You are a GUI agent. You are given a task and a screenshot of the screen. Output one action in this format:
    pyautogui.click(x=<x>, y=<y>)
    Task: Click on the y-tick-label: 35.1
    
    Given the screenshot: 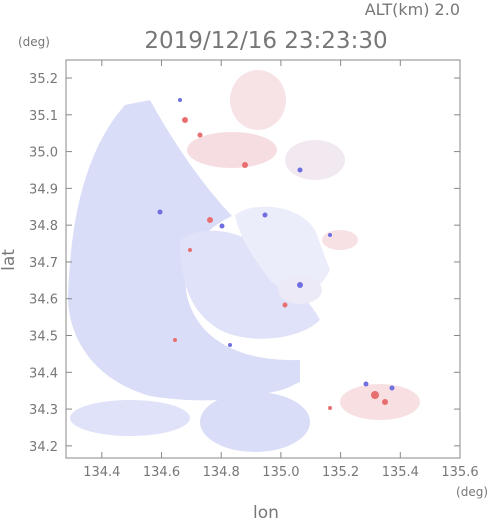 What is the action you would take?
    pyautogui.click(x=43, y=116)
    